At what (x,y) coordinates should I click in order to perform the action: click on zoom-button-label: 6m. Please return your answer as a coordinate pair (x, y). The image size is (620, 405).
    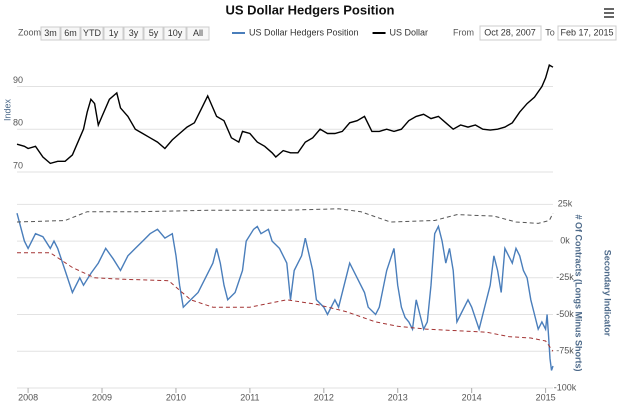
    Looking at the image, I should click on (70, 33).